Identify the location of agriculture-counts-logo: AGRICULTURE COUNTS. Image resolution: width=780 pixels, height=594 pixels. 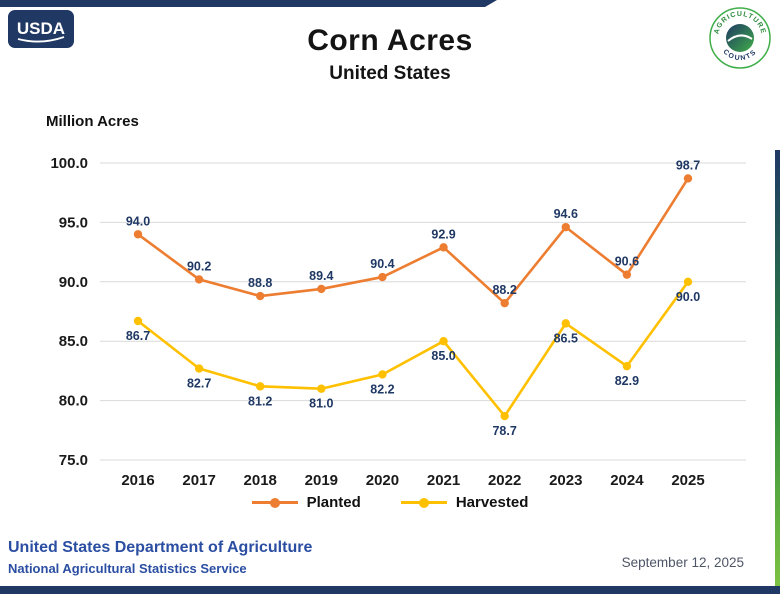
(740, 38).